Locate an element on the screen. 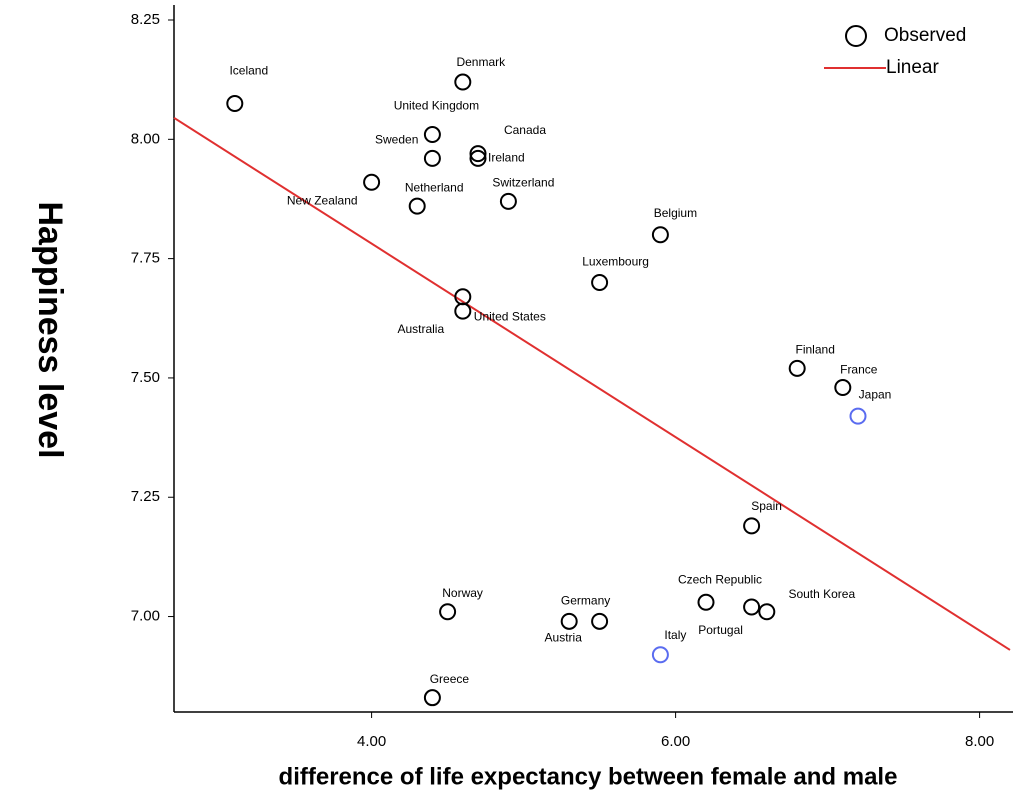  point-label: Canada is located at coordinates (525, 130).